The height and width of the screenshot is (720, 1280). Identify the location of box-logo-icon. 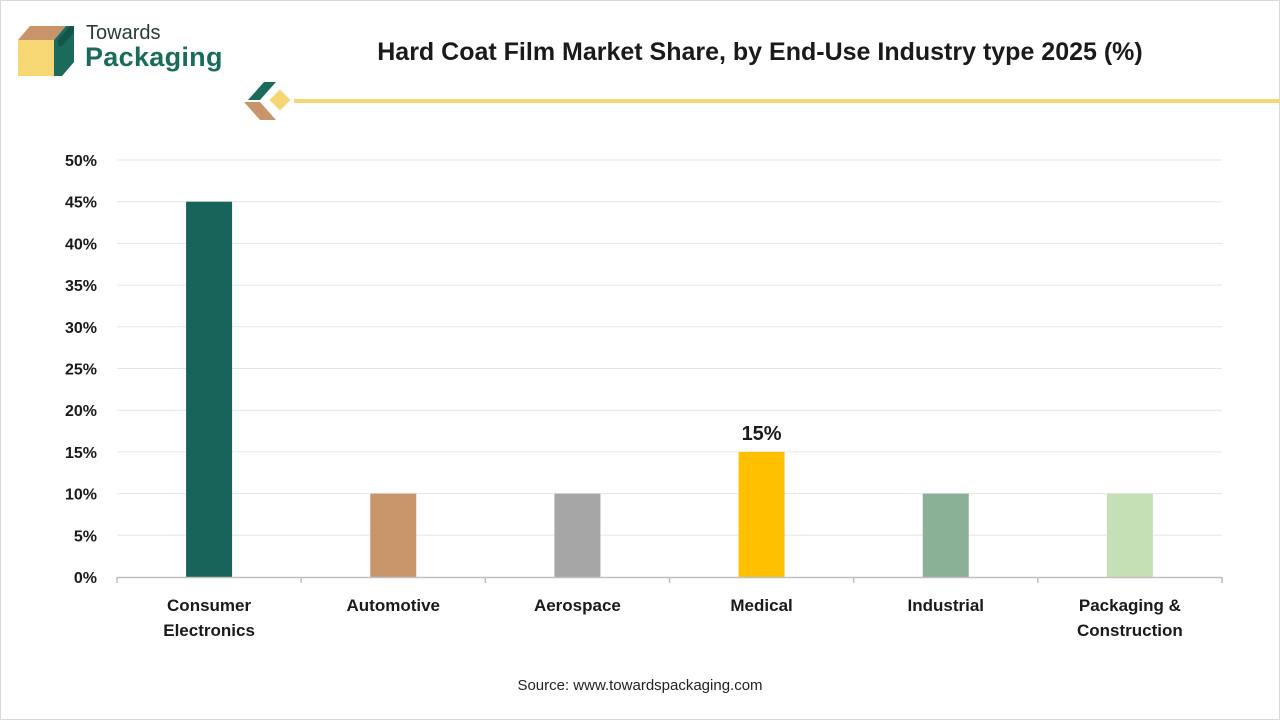
(46, 51).